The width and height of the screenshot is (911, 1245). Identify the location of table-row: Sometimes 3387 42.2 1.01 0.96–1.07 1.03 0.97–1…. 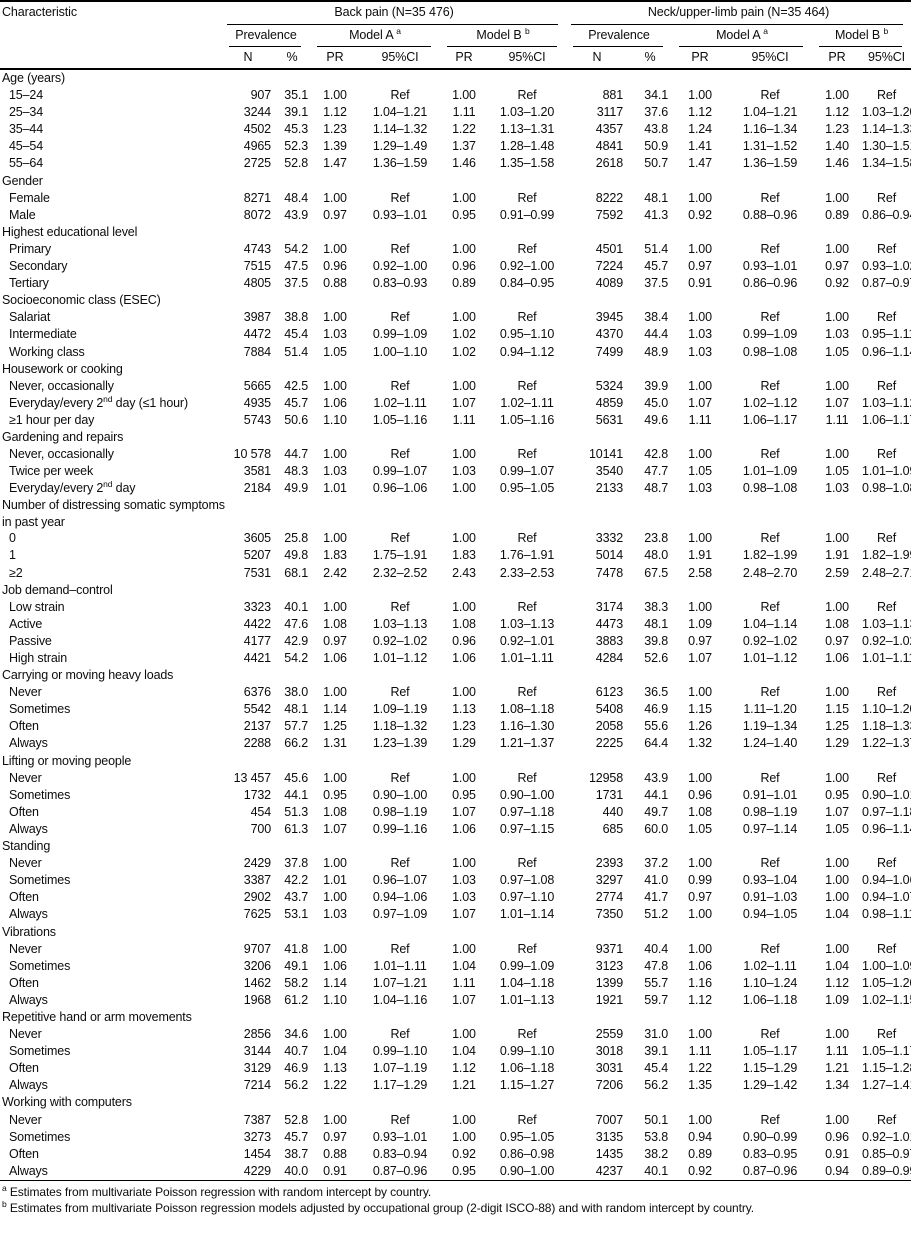
(455, 880).